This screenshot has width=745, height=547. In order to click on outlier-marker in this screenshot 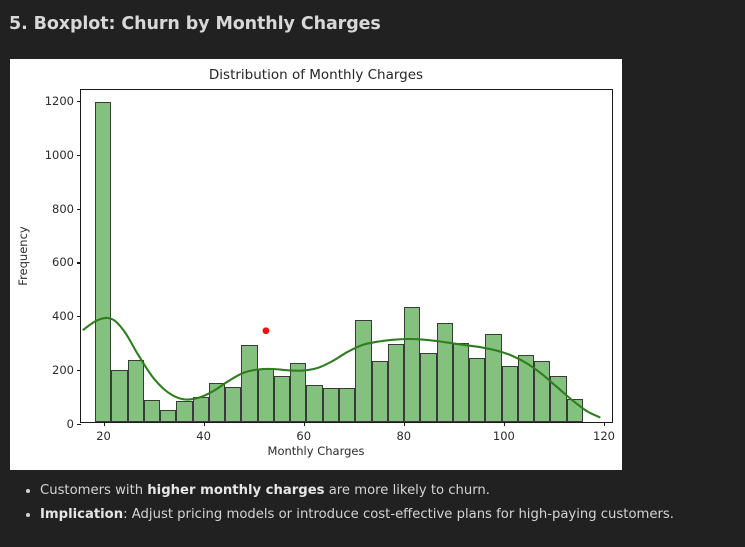, I will do `click(266, 331)`.